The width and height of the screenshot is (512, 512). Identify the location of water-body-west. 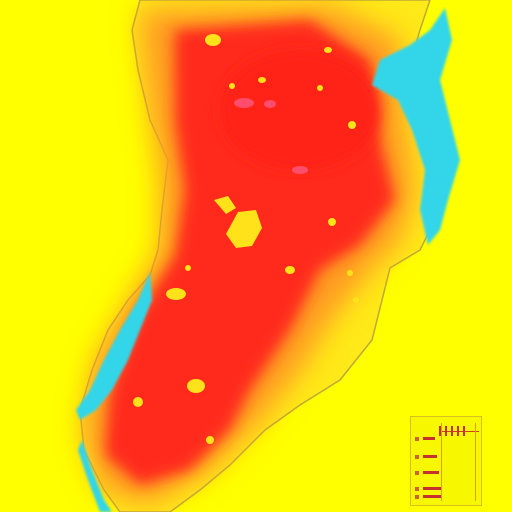
(114, 346).